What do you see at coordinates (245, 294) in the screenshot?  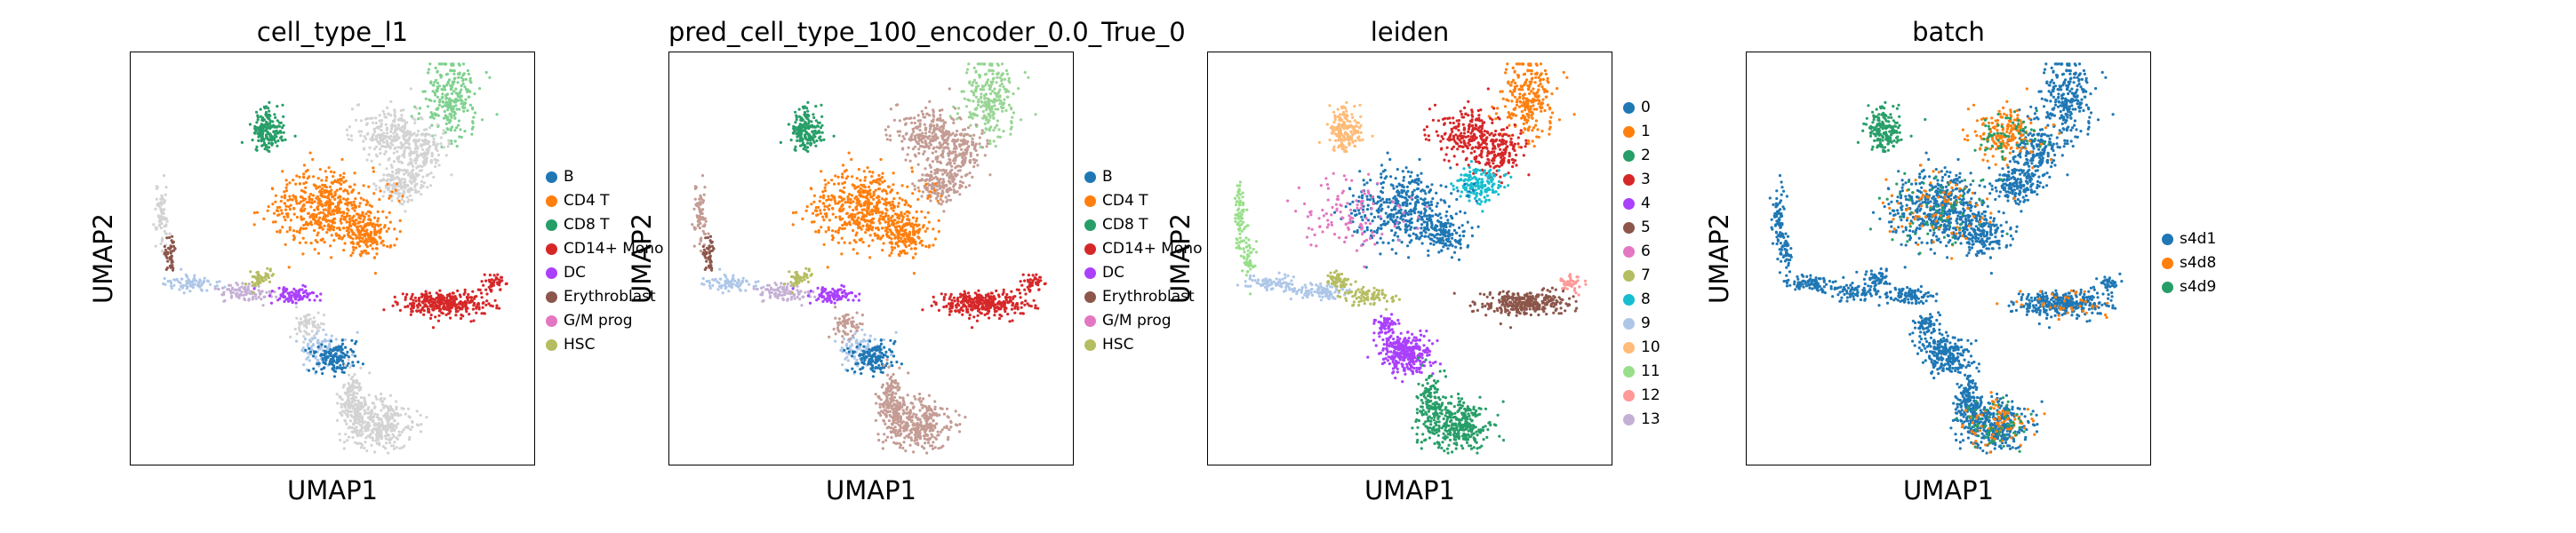 I see `cluster-armMid` at bounding box center [245, 294].